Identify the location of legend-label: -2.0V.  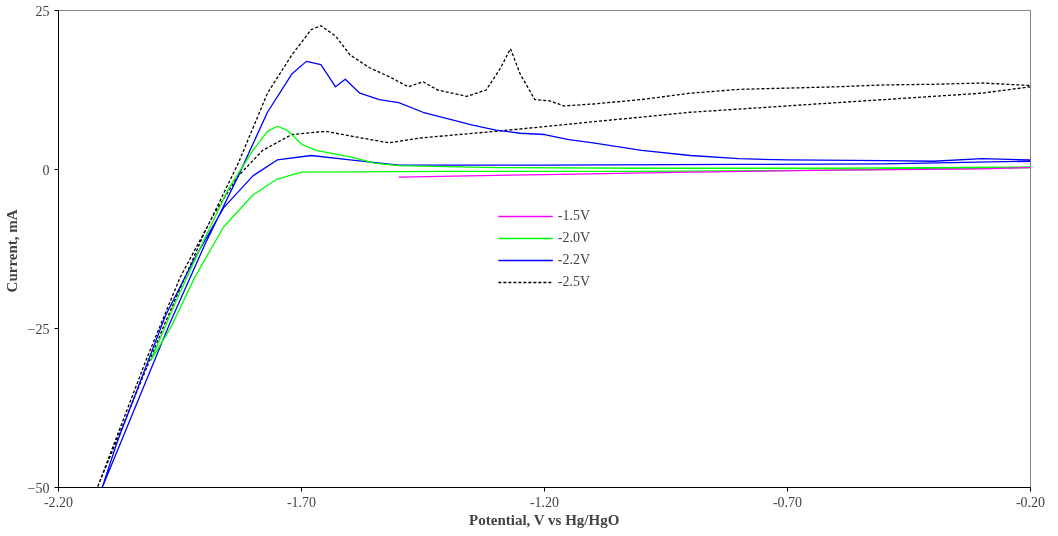
(574, 237).